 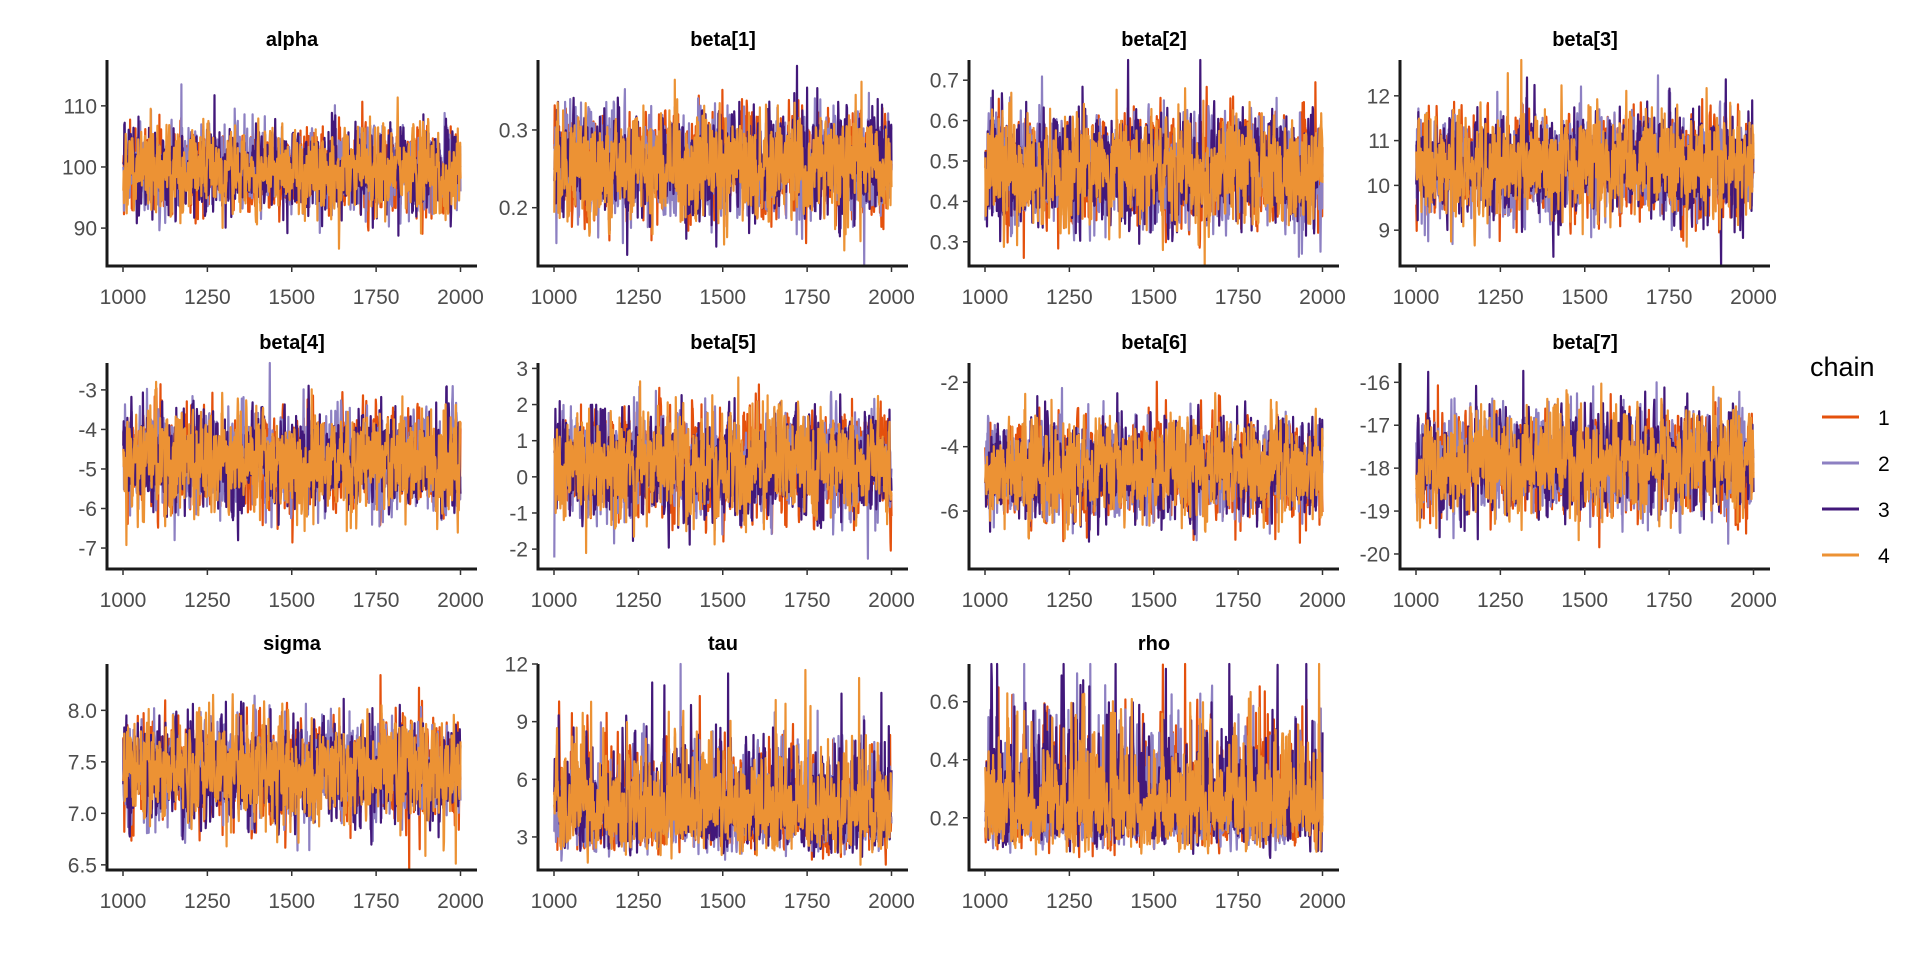 What do you see at coordinates (1154, 343) in the screenshot?
I see `panel-title: beta[6]` at bounding box center [1154, 343].